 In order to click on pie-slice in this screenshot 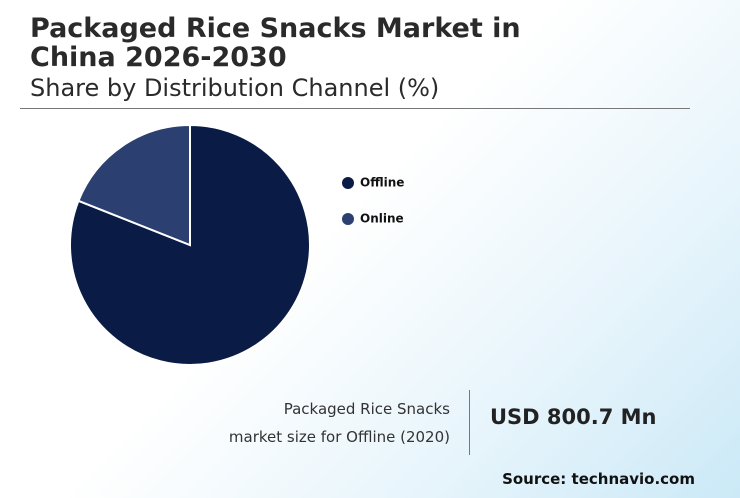, I will do `click(134, 185)`.